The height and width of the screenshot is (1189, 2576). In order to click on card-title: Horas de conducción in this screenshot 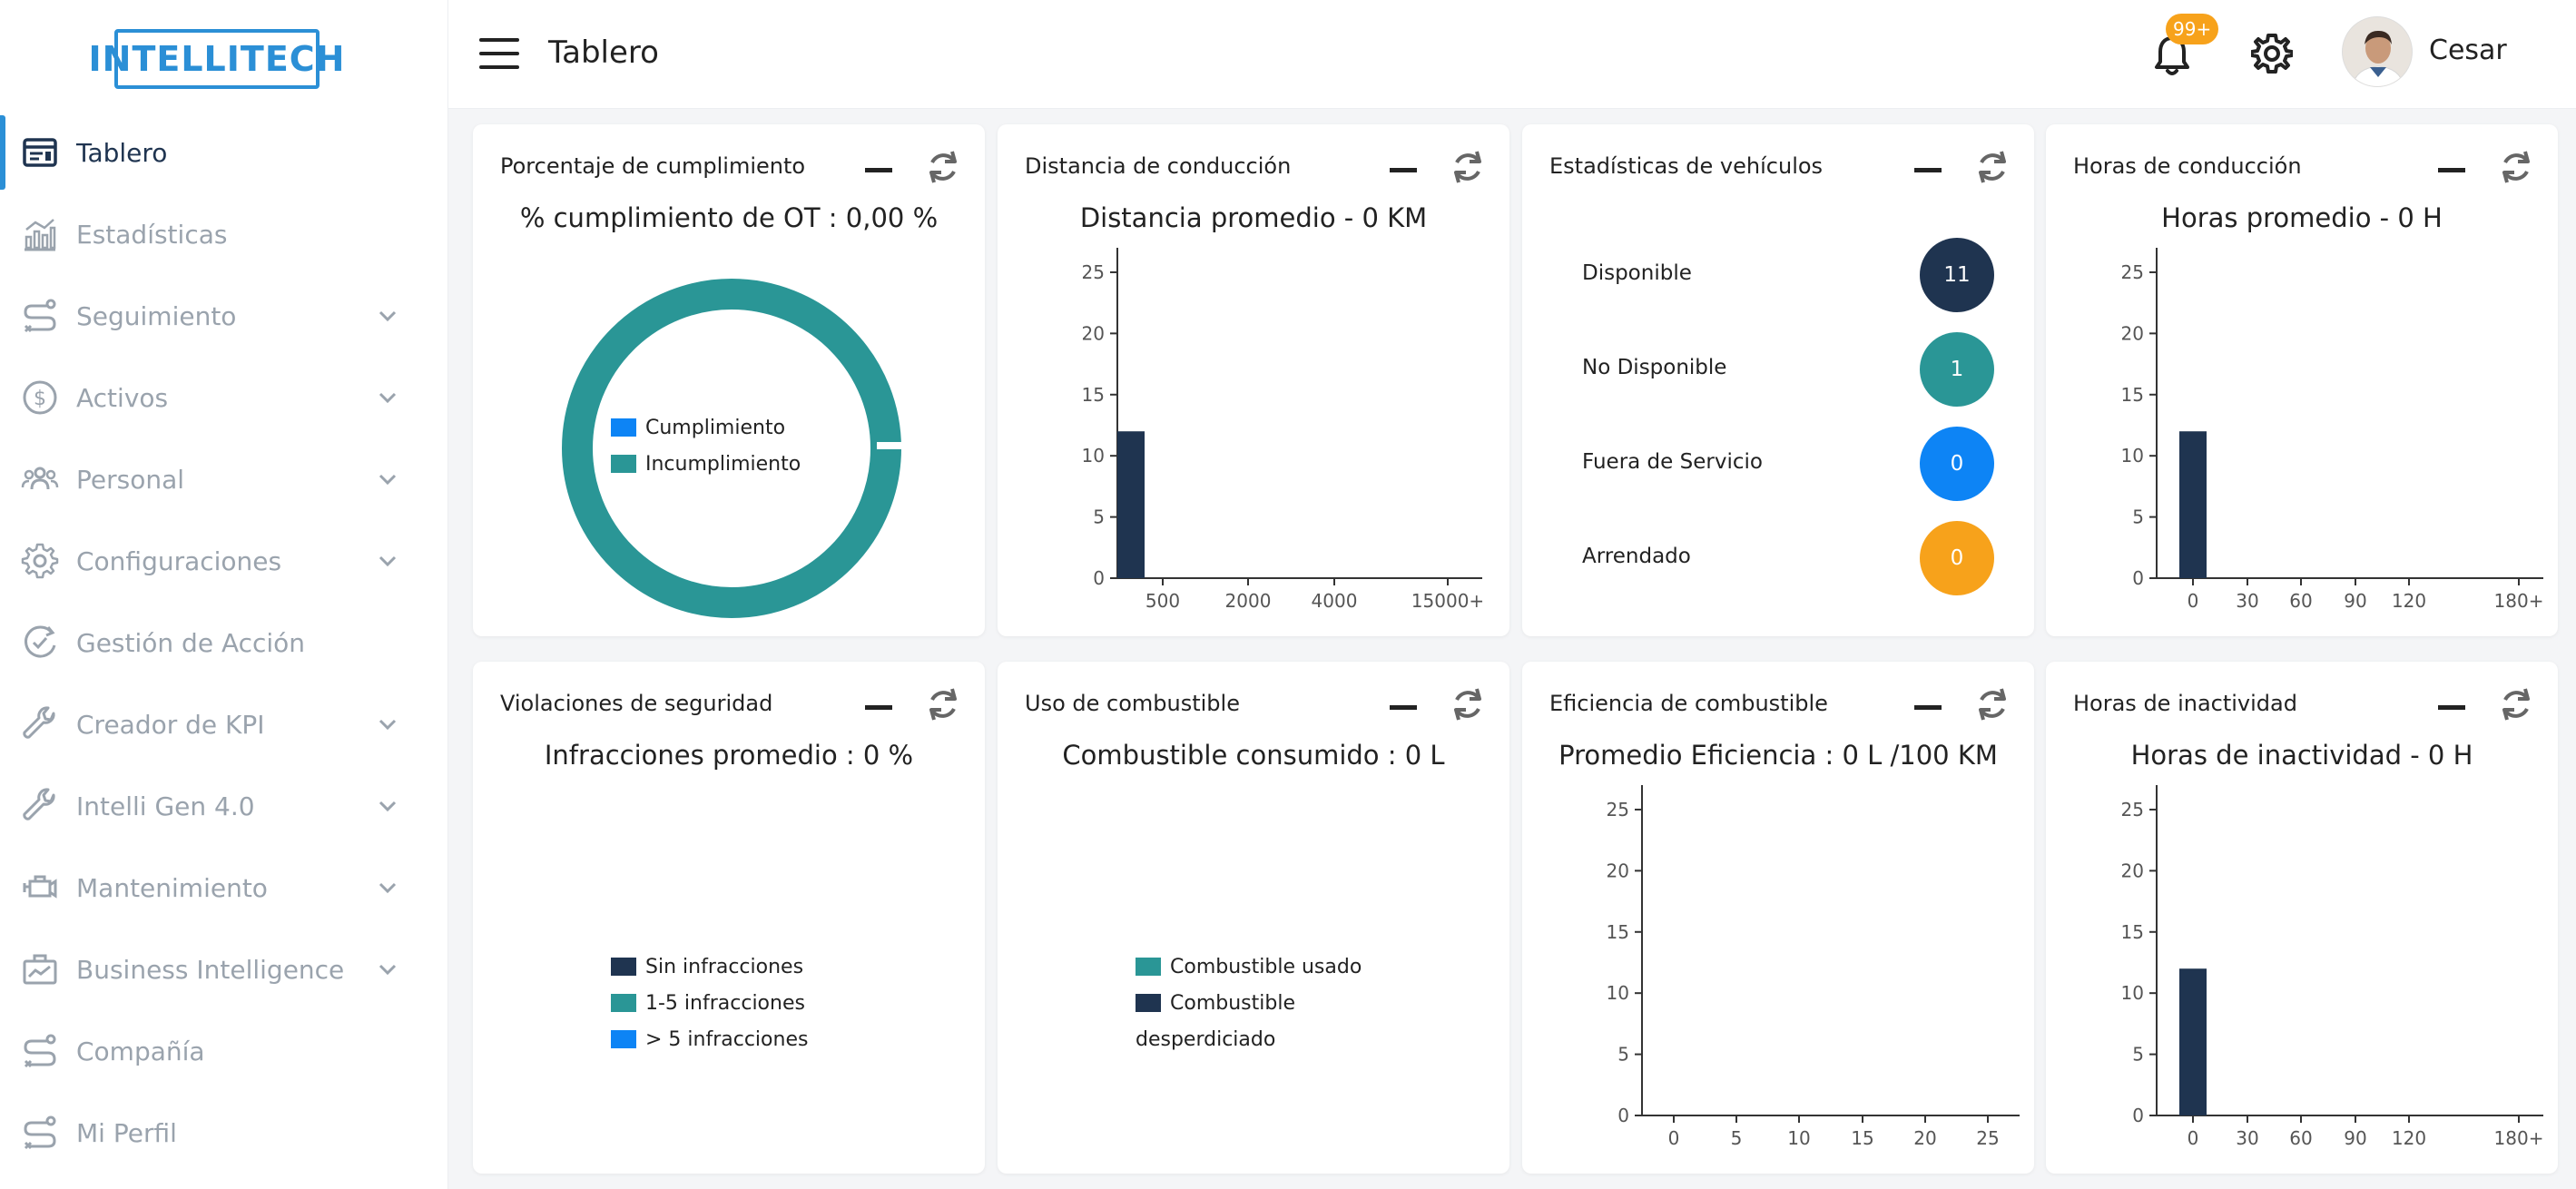, I will do `click(2187, 166)`.